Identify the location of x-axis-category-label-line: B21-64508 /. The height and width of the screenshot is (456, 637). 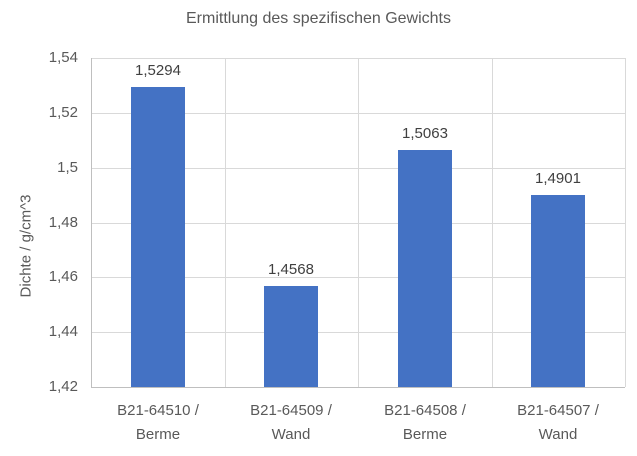
(425, 410).